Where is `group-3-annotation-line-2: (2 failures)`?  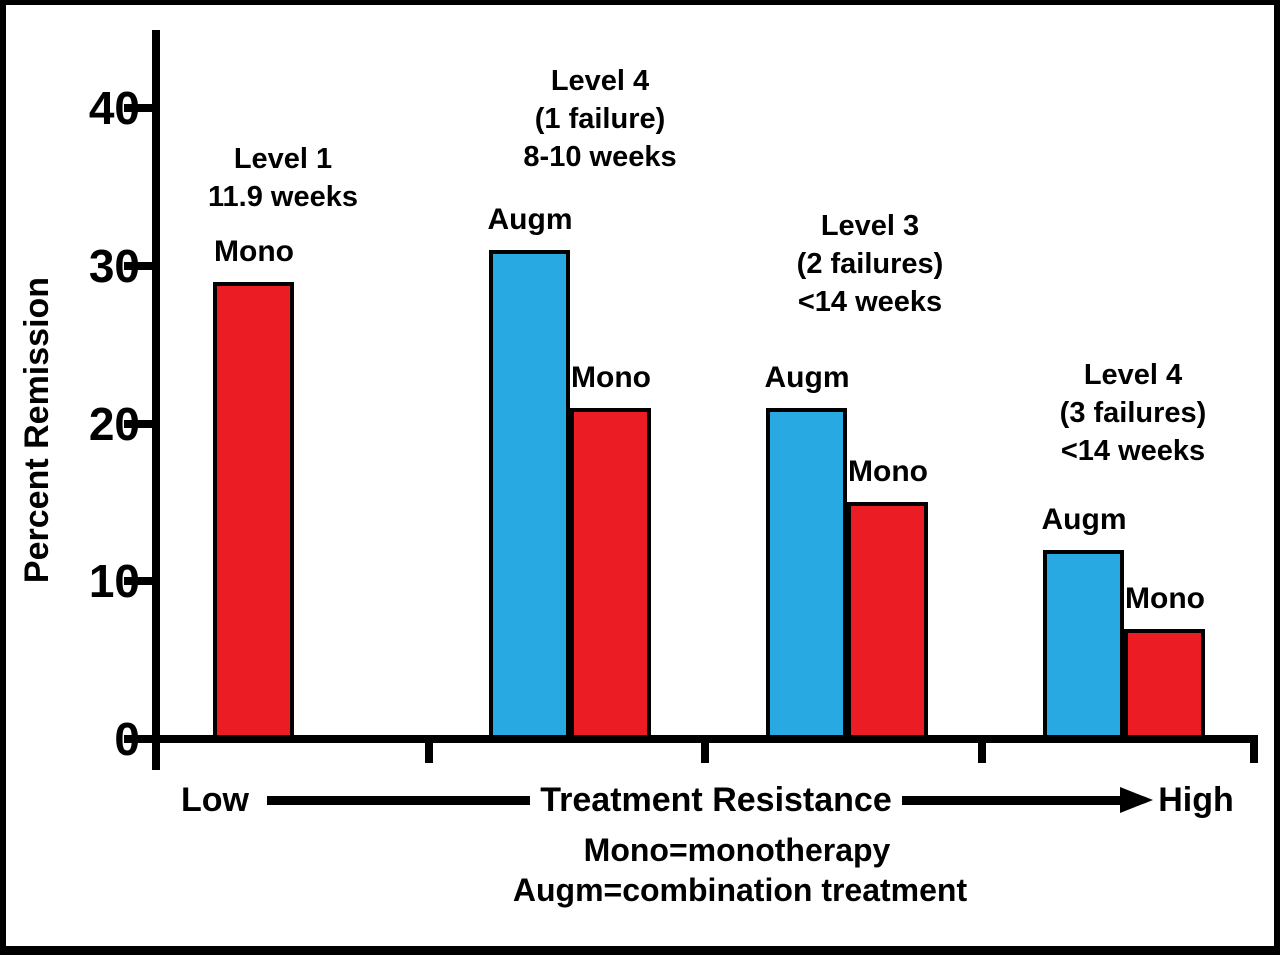 group-3-annotation-line-2: (2 failures) is located at coordinates (870, 264).